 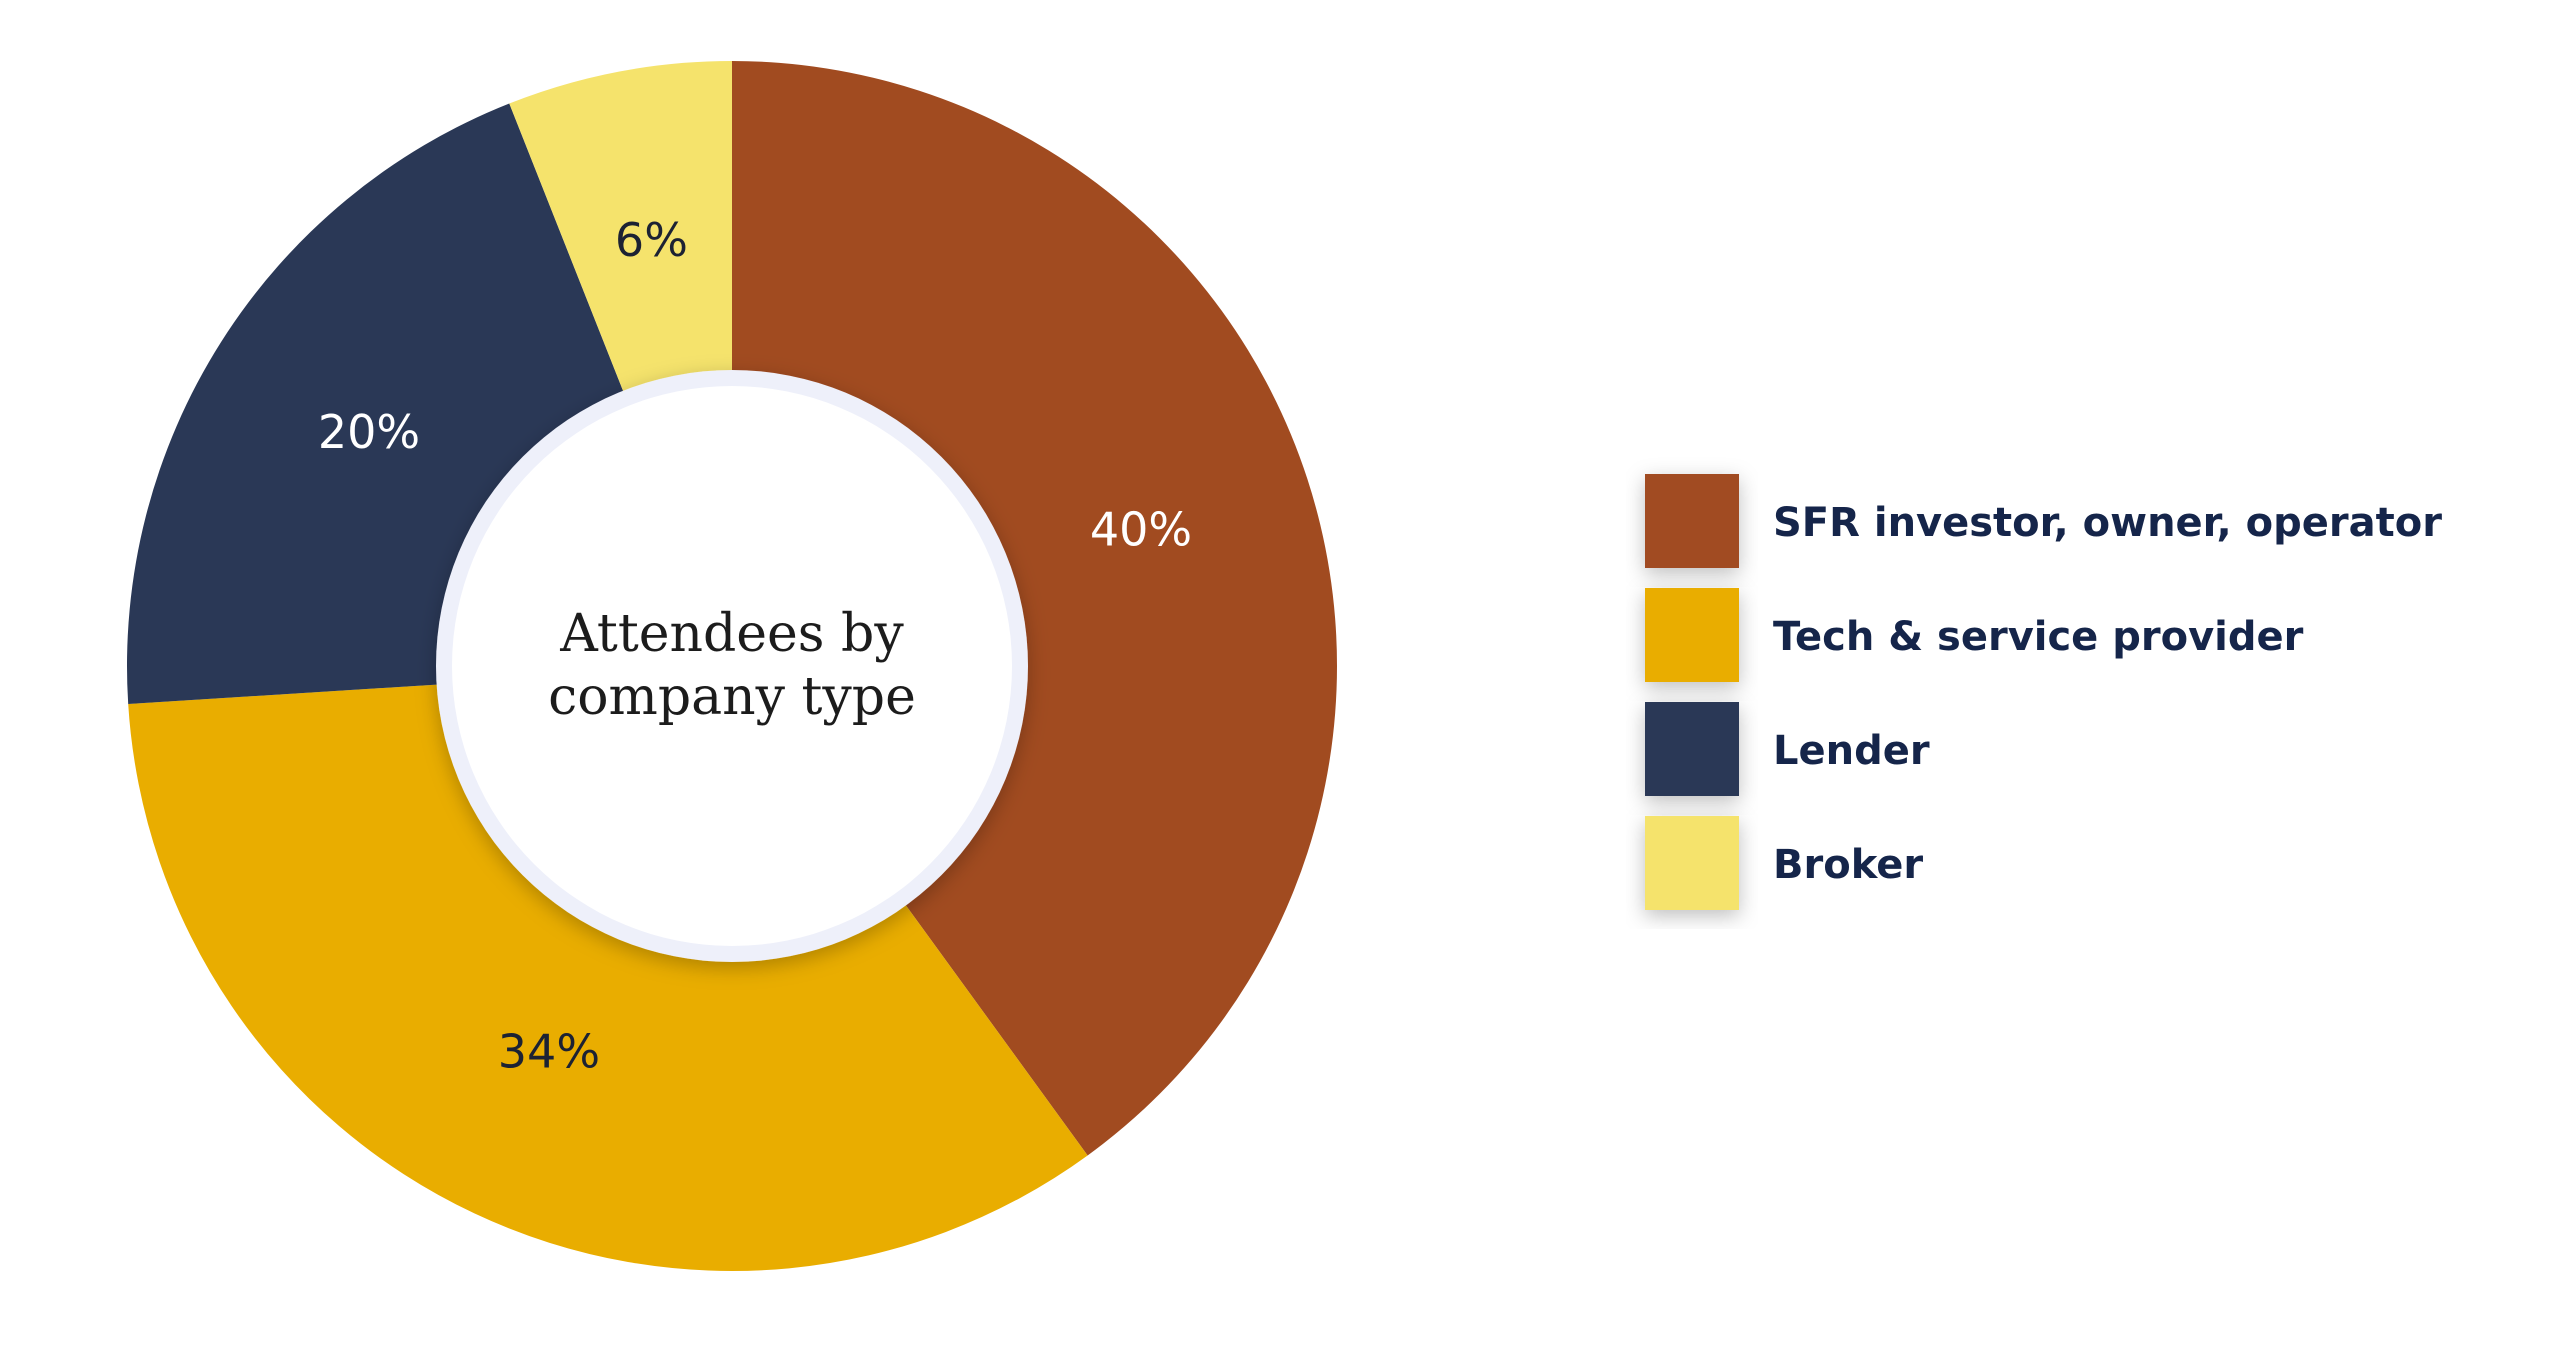 I want to click on value-label: 20%, so click(x=369, y=432).